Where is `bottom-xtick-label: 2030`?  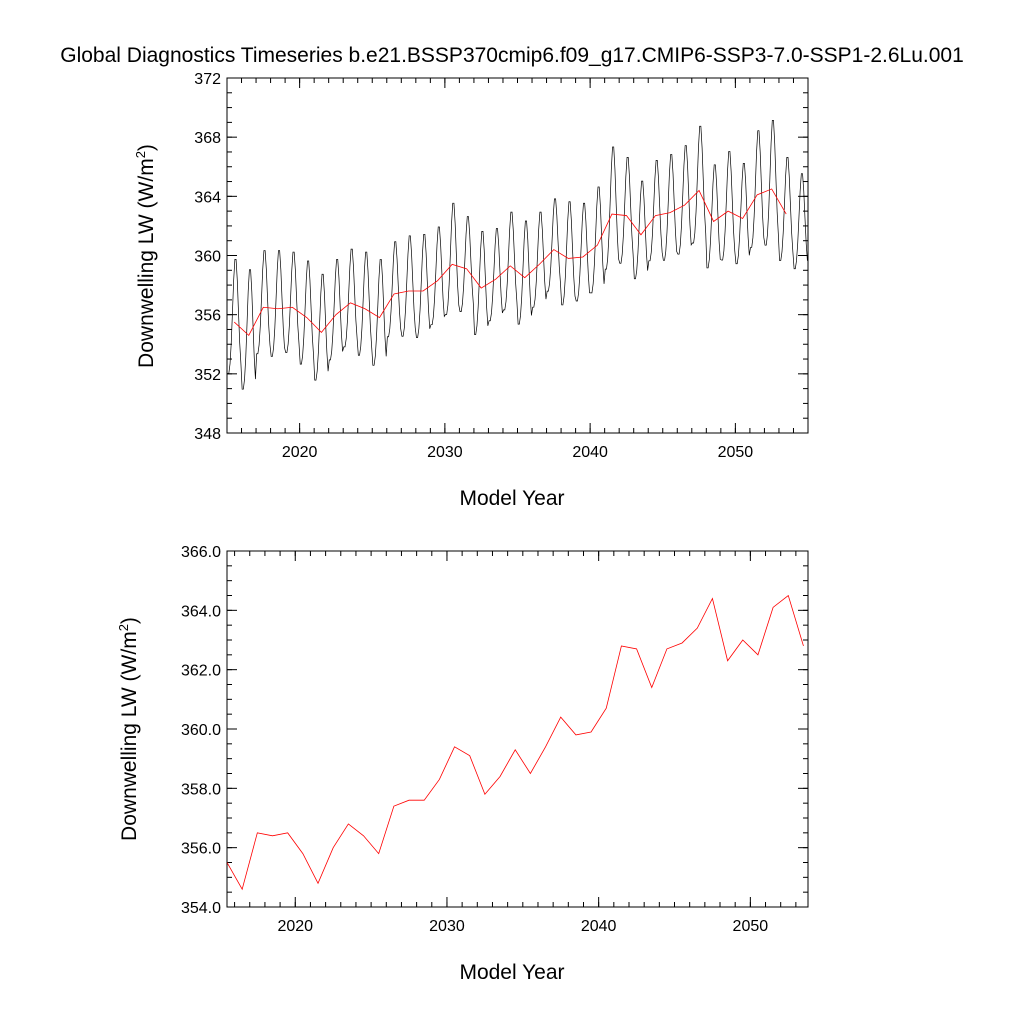
bottom-xtick-label: 2030 is located at coordinates (447, 926).